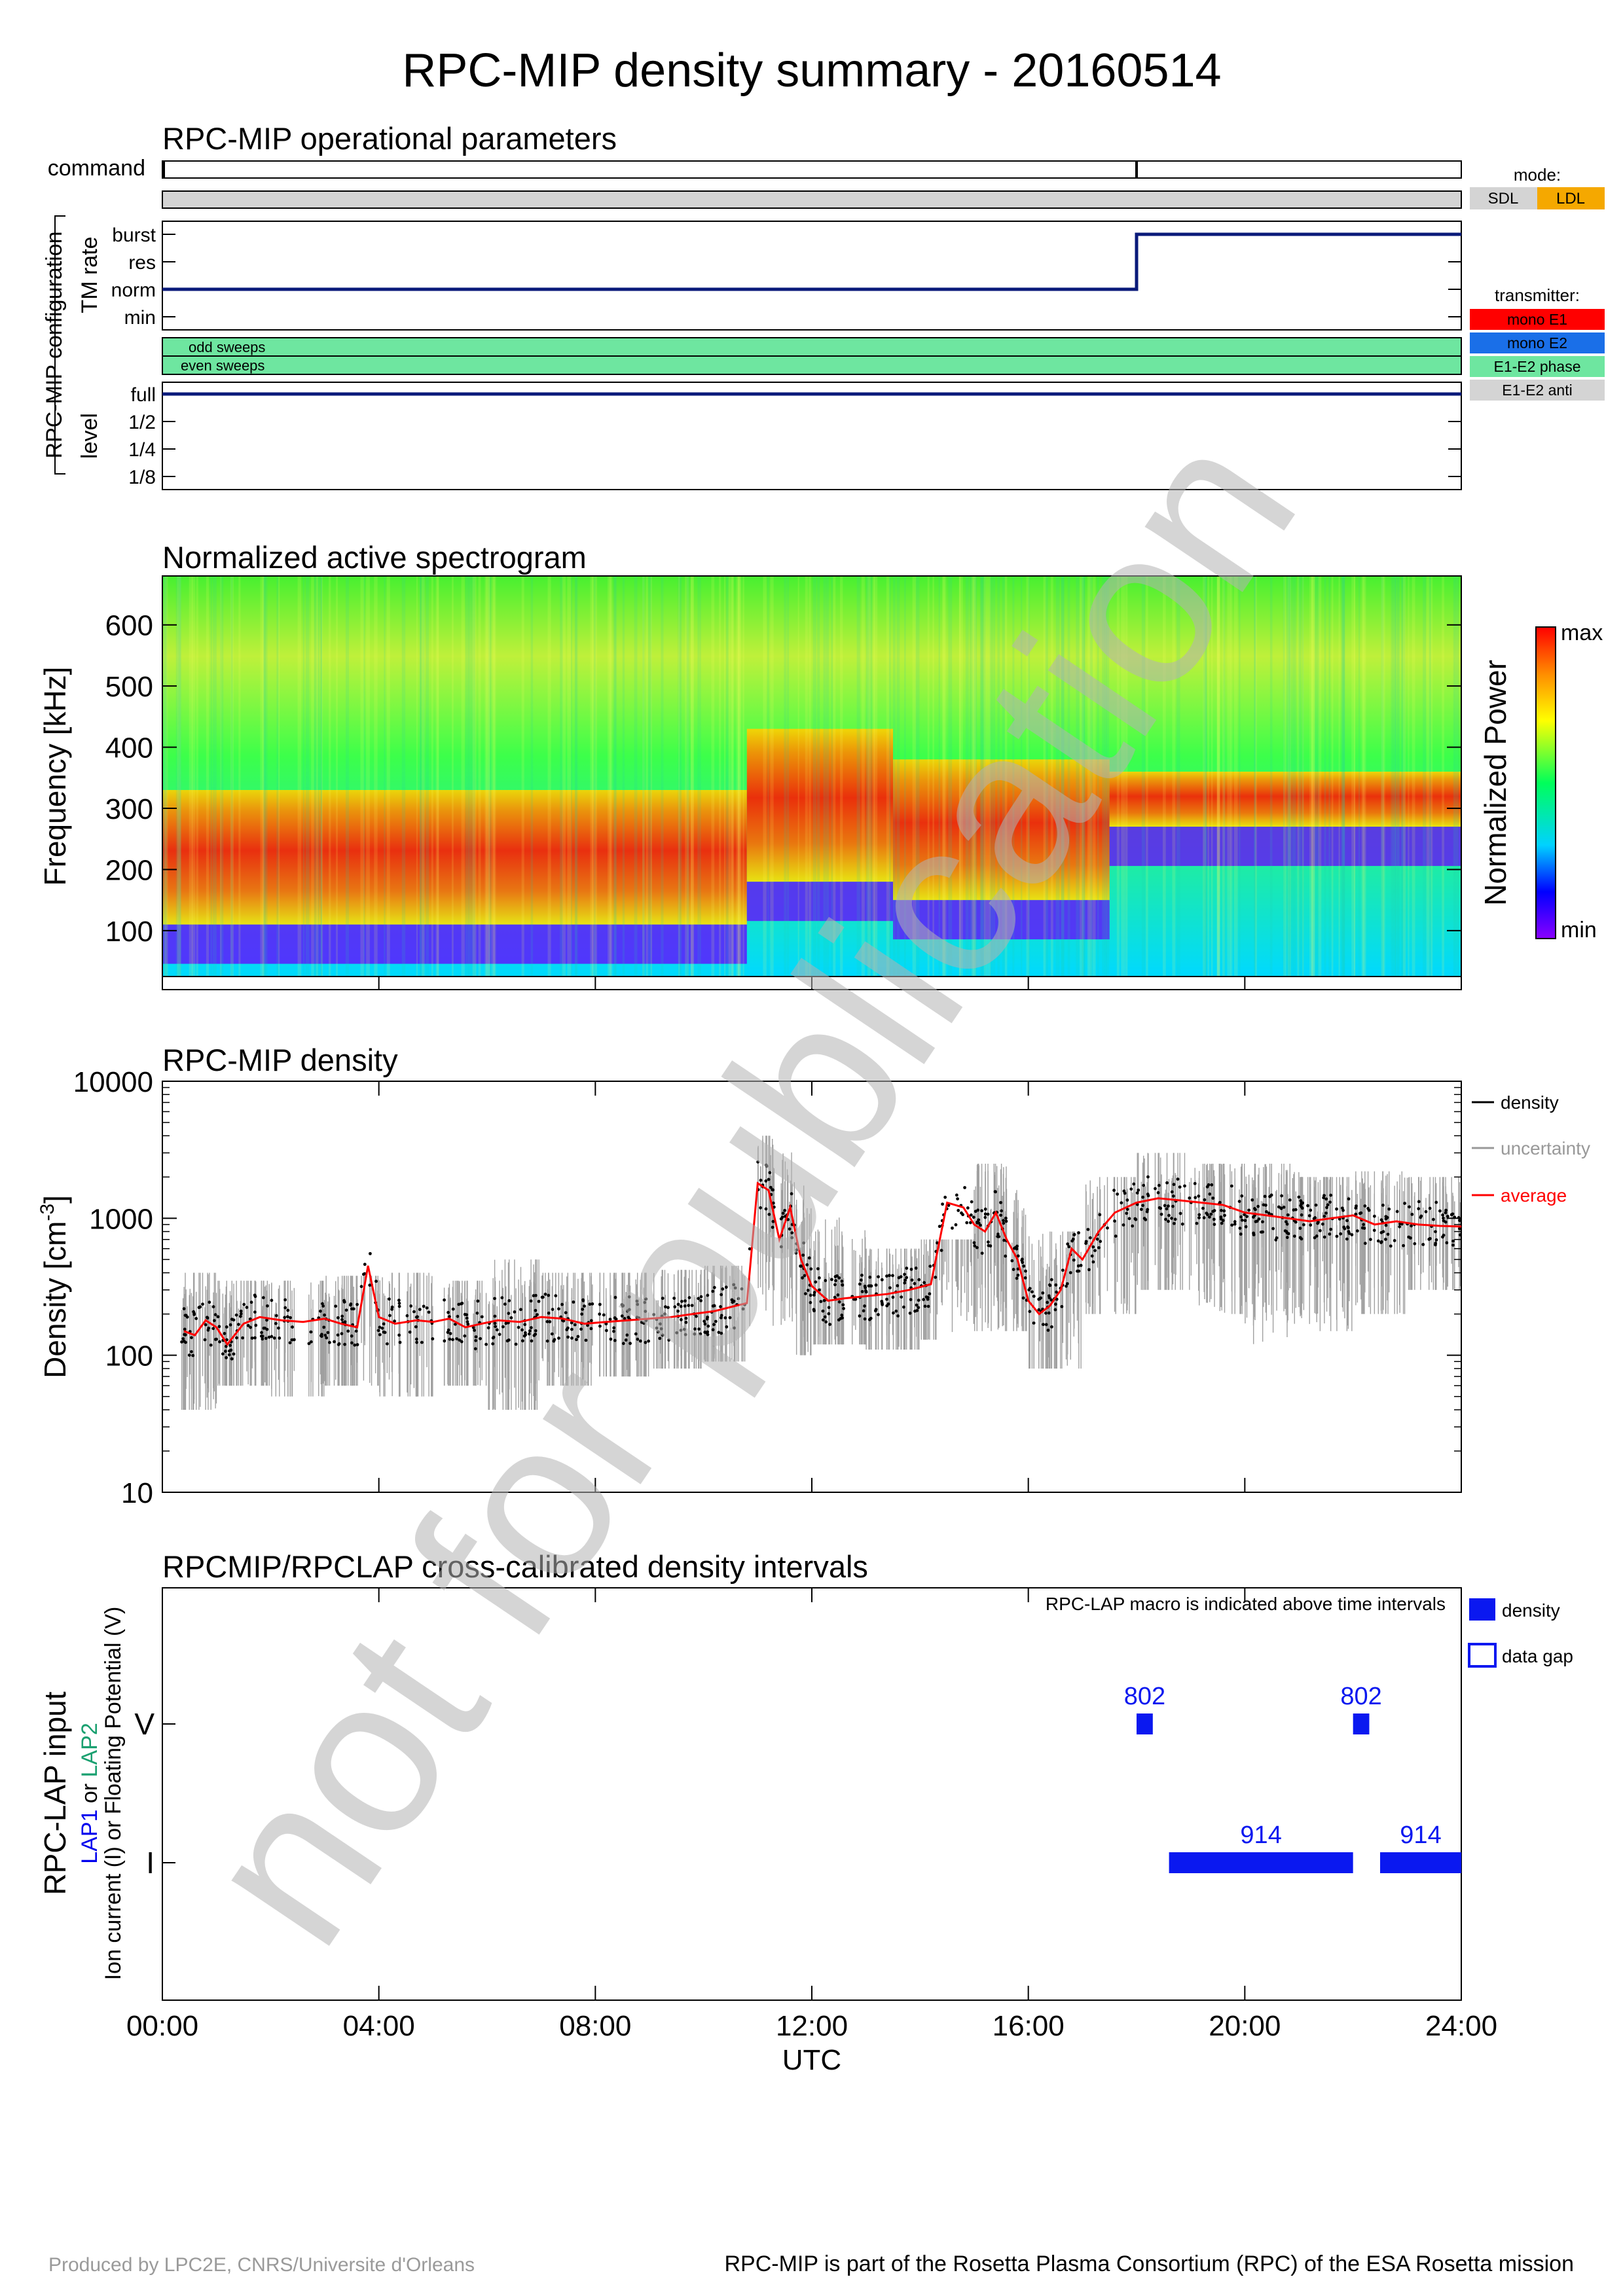 Image resolution: width=1623 pixels, height=2296 pixels. What do you see at coordinates (137, 1493) in the screenshot?
I see `density-ytick-label: 10` at bounding box center [137, 1493].